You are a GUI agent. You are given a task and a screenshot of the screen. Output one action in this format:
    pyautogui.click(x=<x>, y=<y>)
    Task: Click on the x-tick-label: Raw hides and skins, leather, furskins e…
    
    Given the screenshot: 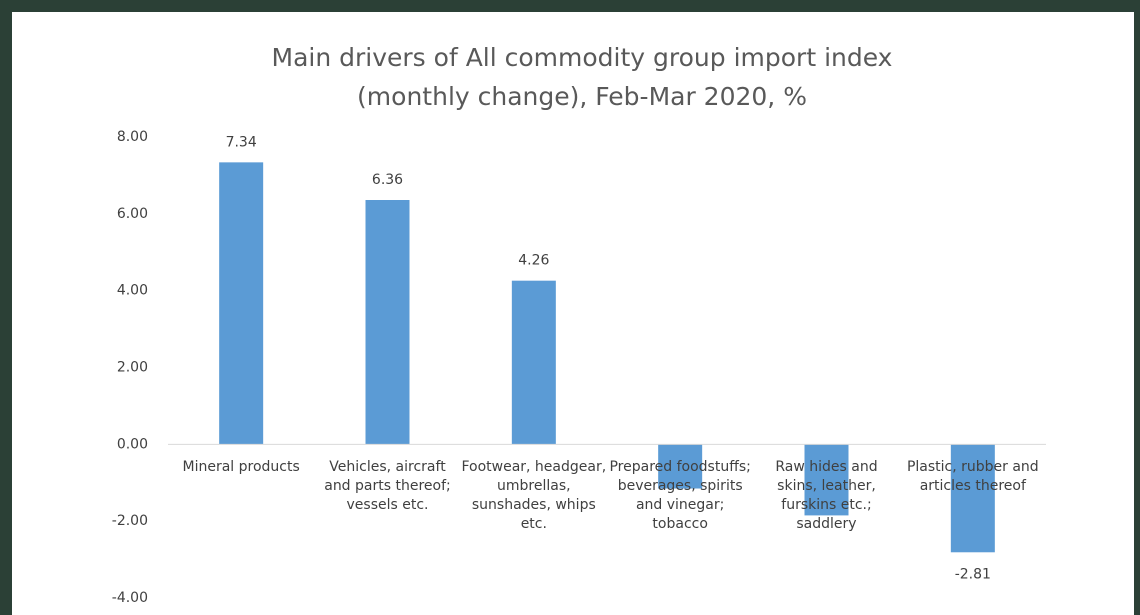 What is the action you would take?
    pyautogui.click(x=826, y=496)
    